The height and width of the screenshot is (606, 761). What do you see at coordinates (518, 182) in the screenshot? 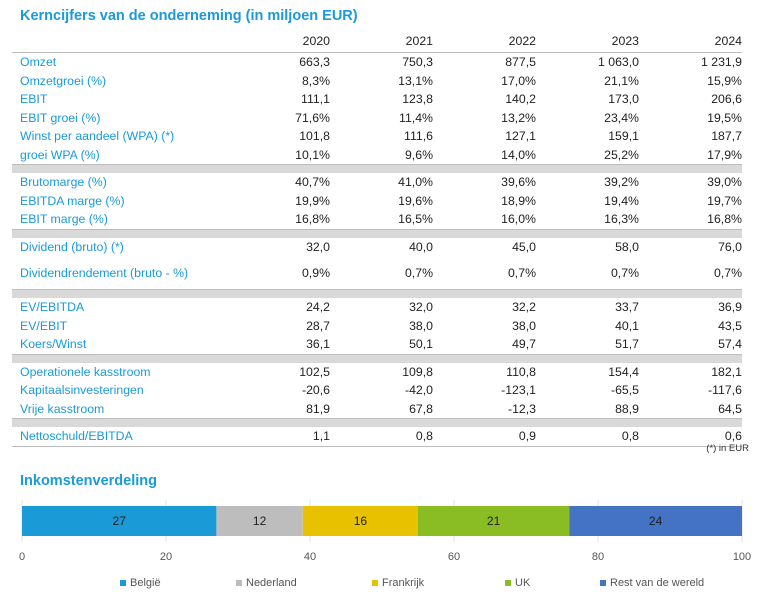
I see `cell-value: 39,6%` at bounding box center [518, 182].